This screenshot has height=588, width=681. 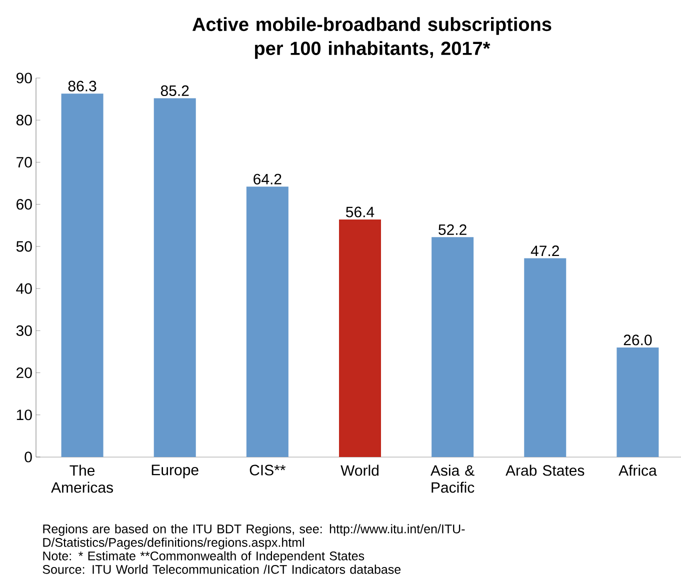 I want to click on x-tick-label: CIS**, so click(x=268, y=470).